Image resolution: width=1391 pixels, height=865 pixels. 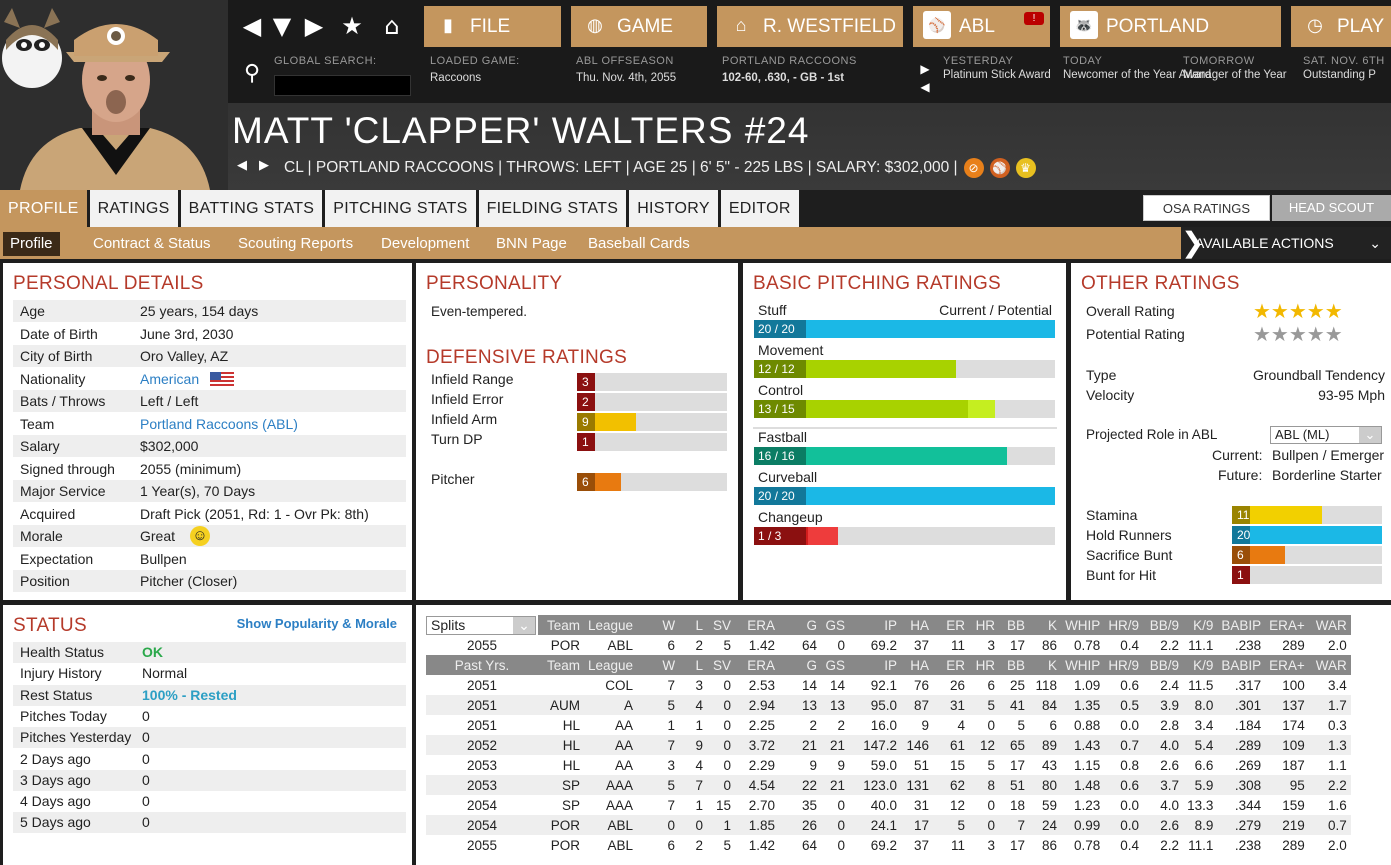 I want to click on game-button: ◍ GAME, so click(x=639, y=26).